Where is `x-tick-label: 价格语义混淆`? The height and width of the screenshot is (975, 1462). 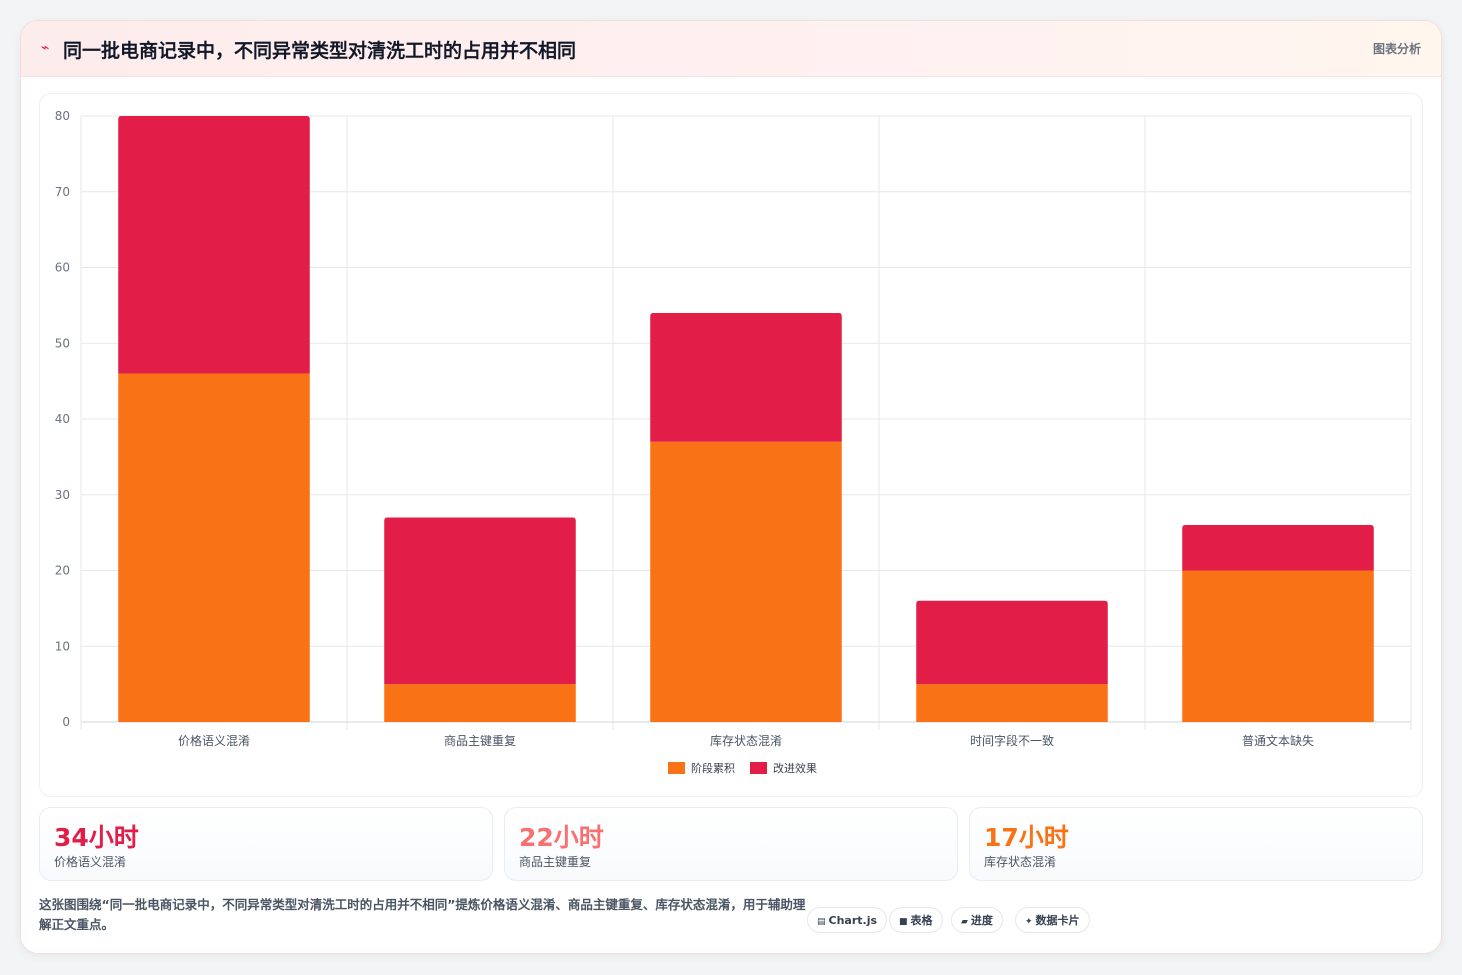
x-tick-label: 价格语义混淆 is located at coordinates (214, 740).